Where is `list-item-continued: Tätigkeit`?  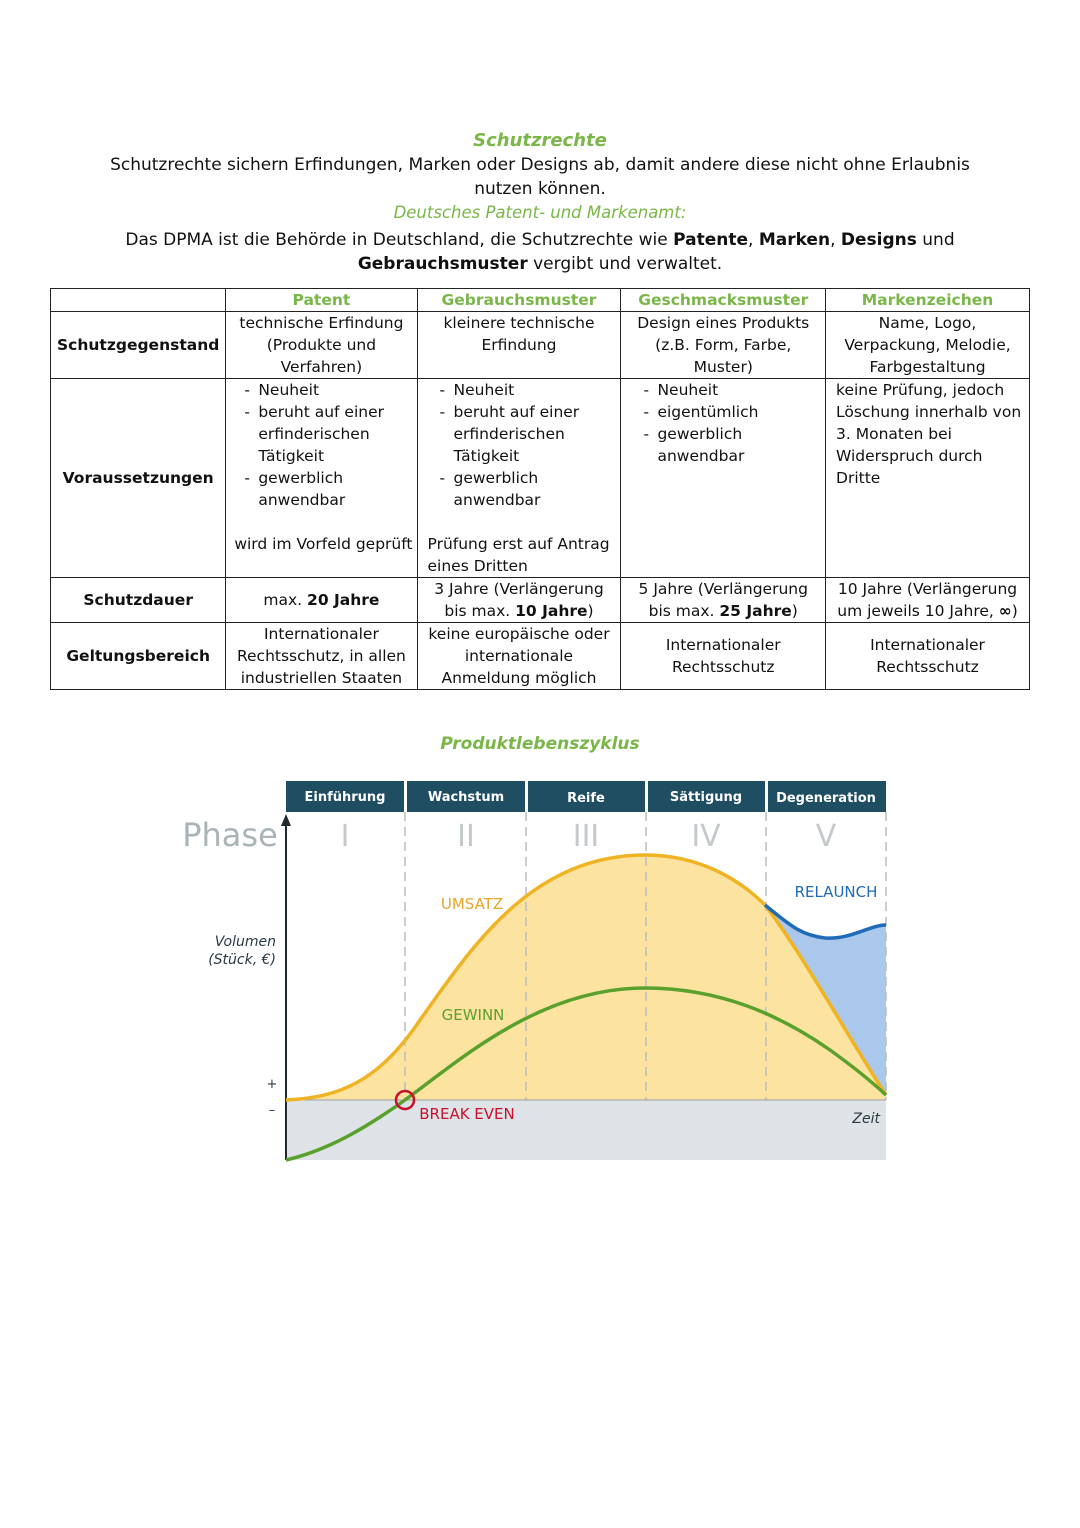 list-item-continued: Tätigkeit is located at coordinates (486, 456).